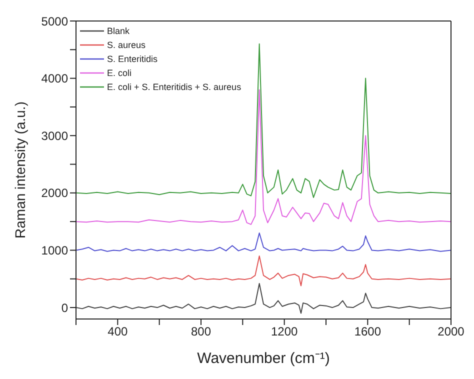 This screenshot has width=474, height=379. I want to click on y-tick-label: 3000, so click(54, 135).